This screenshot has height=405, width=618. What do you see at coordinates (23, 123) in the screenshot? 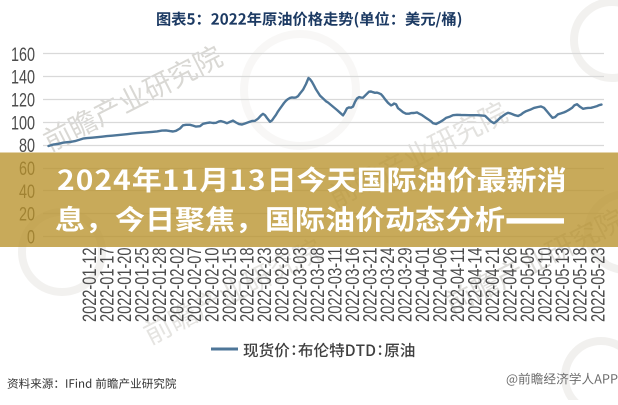
I see `svg-text: 100` at bounding box center [23, 123].